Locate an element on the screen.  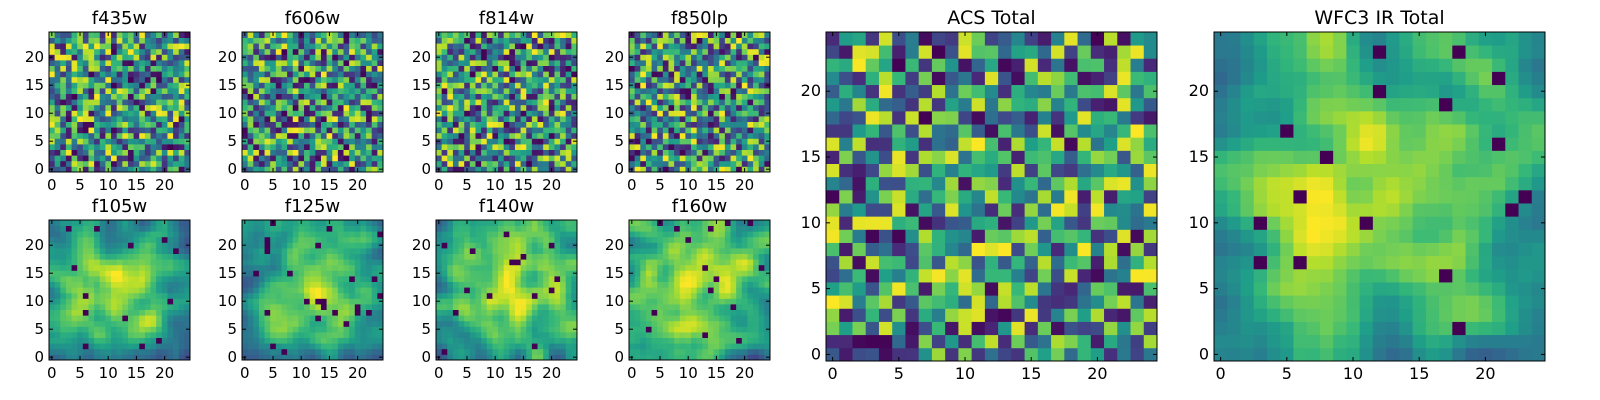
panel-title: f814w is located at coordinates (506, 18).